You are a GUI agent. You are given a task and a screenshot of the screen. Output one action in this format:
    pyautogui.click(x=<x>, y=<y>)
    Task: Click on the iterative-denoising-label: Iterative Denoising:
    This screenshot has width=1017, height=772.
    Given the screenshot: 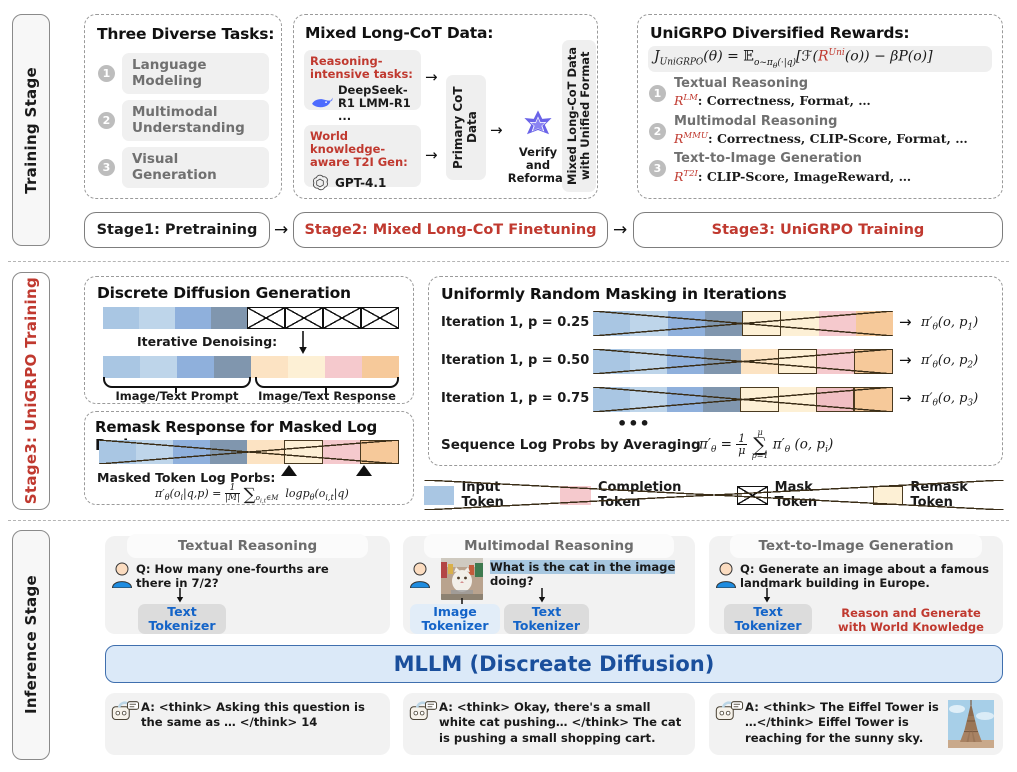 What is the action you would take?
    pyautogui.click(x=207, y=341)
    